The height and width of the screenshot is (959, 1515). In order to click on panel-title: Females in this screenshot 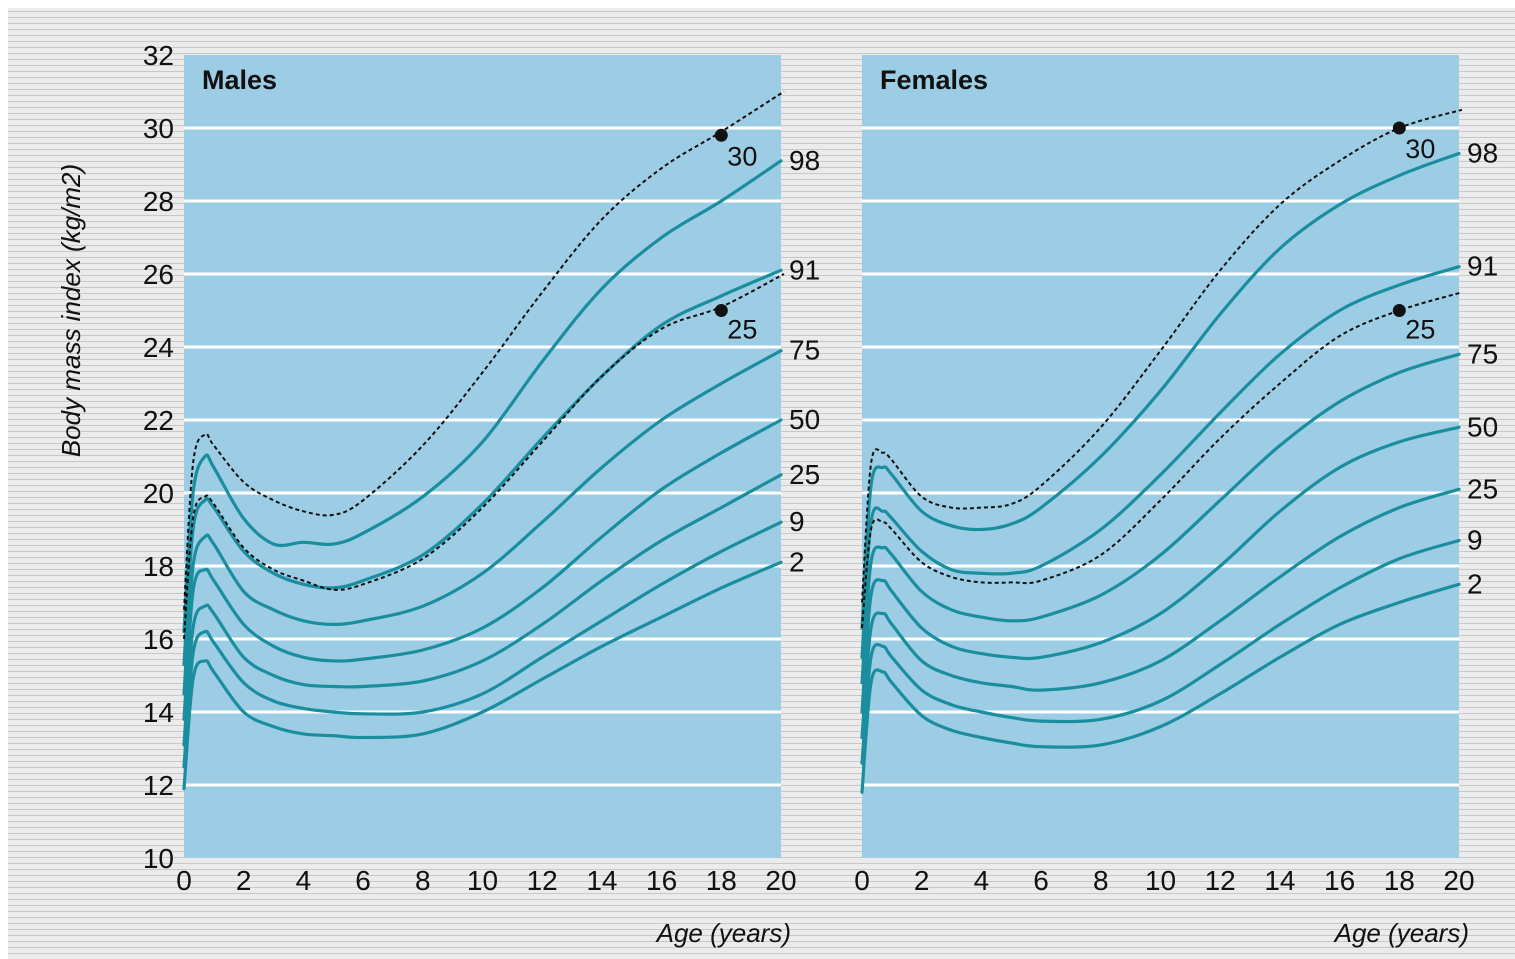, I will do `click(934, 80)`.